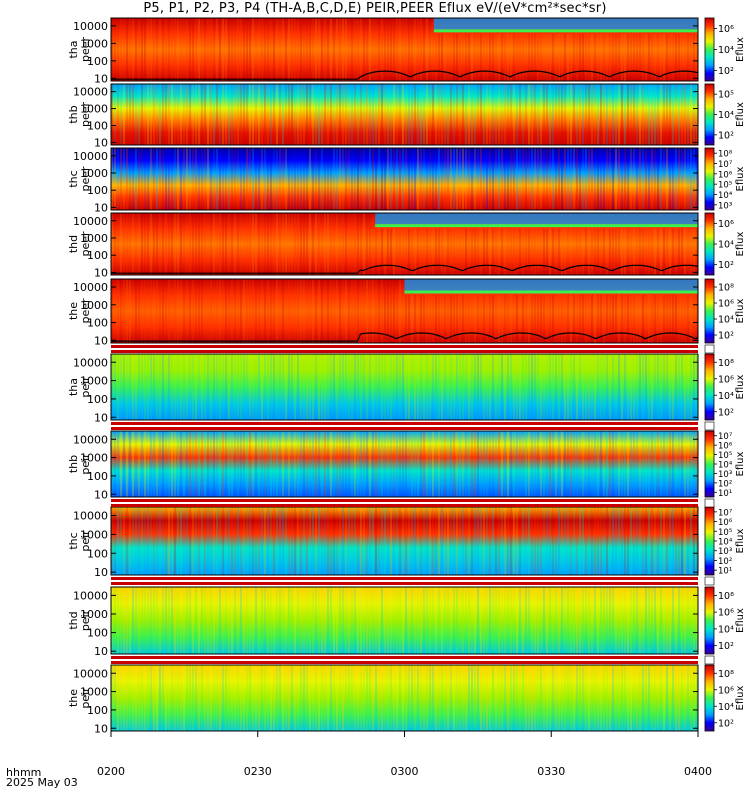 The height and width of the screenshot is (800, 750). I want to click on x-tick-label: 0330, so click(551, 771).